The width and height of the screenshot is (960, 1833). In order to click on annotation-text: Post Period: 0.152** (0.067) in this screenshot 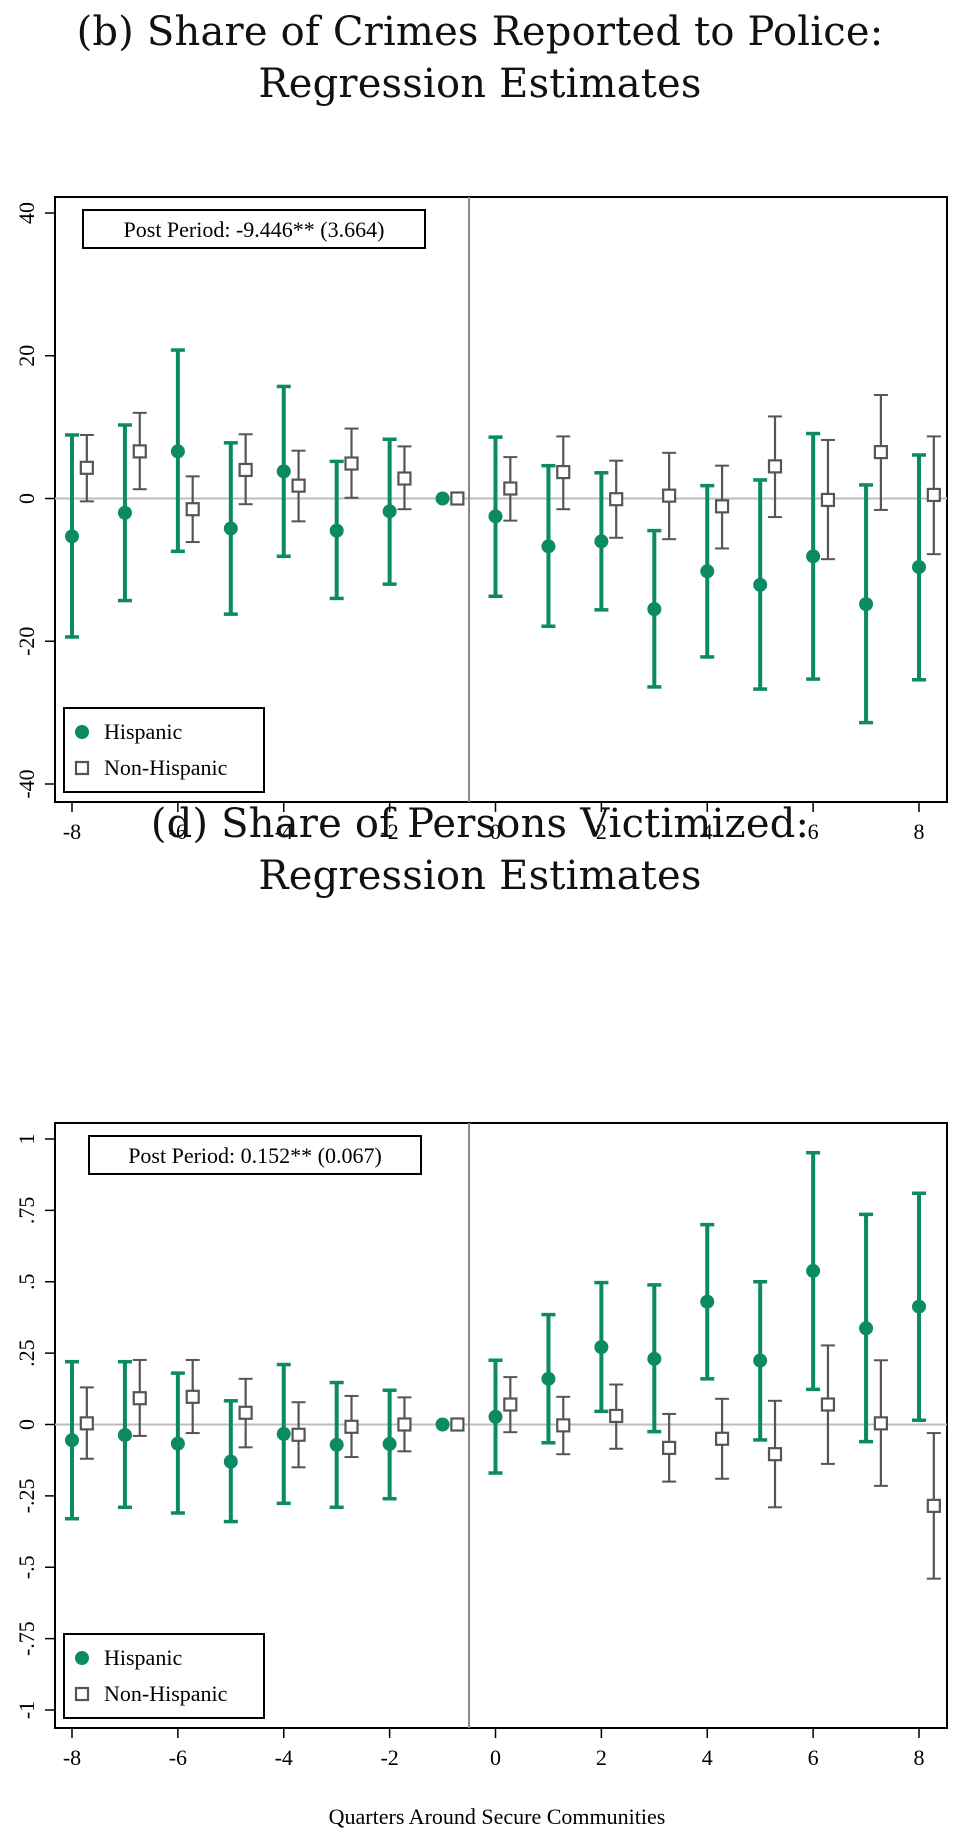, I will do `click(255, 1155)`.